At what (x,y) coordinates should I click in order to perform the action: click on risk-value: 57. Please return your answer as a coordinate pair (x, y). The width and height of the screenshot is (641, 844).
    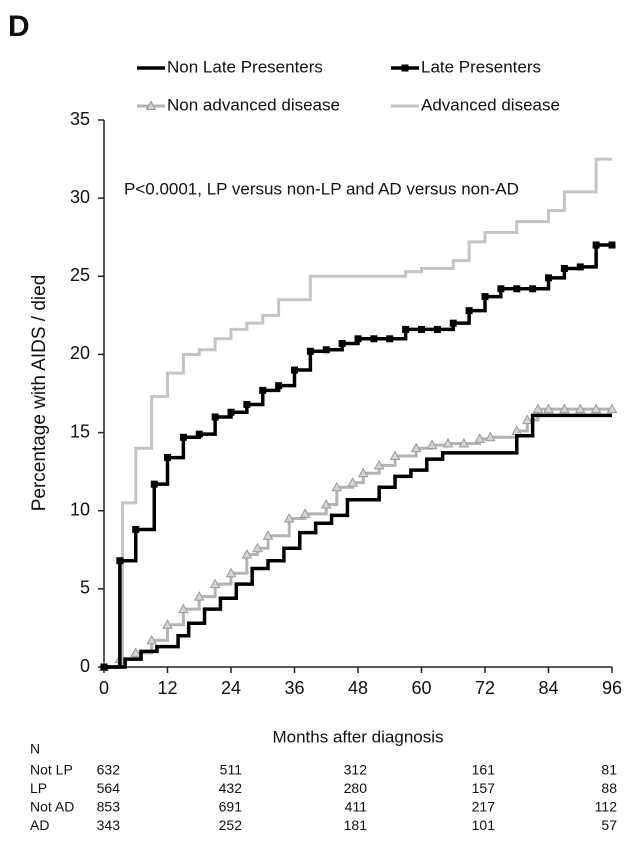
    Looking at the image, I should click on (609, 825).